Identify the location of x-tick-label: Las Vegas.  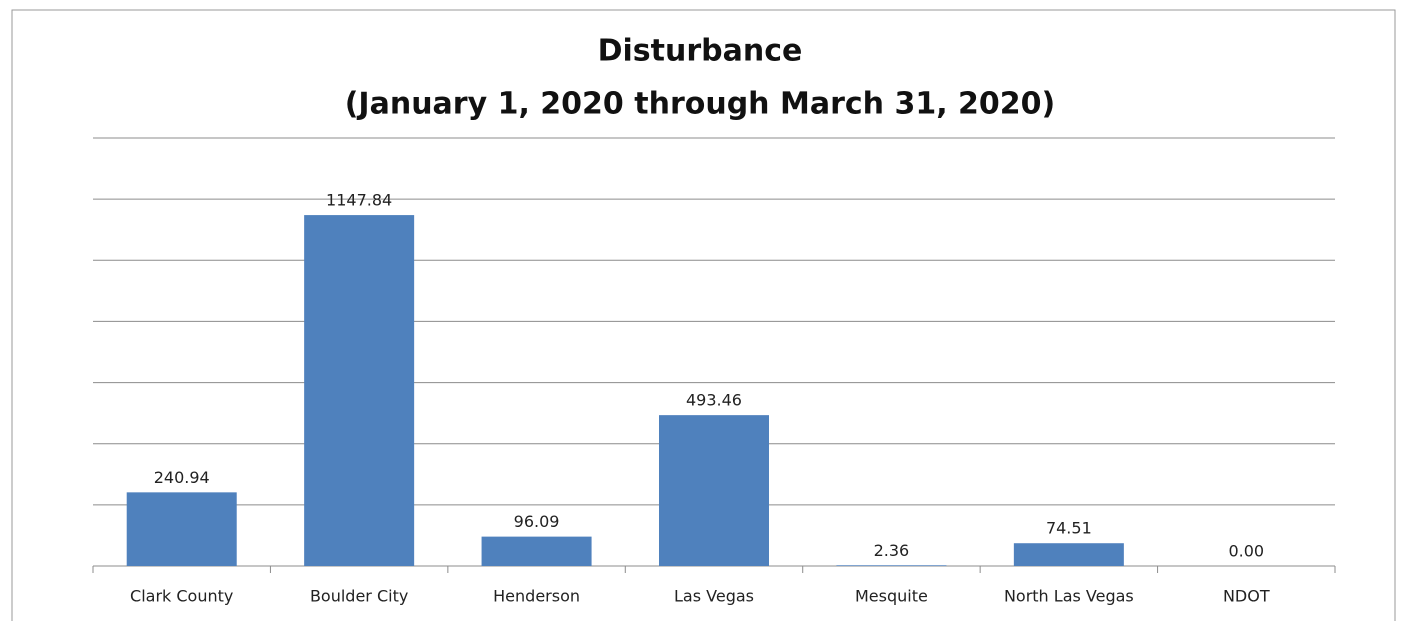
(714, 596).